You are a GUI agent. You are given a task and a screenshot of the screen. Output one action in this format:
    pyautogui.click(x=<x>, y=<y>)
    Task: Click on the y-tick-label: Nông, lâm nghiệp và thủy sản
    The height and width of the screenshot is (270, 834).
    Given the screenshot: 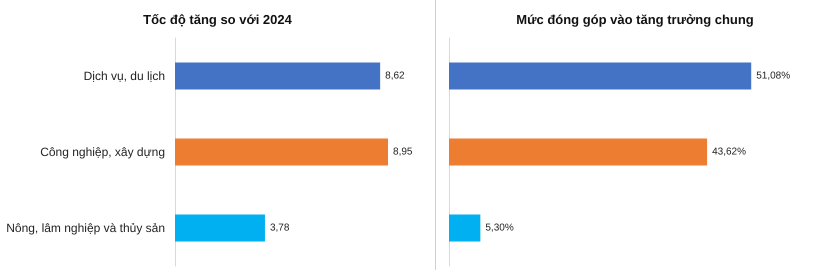 What is the action you would take?
    pyautogui.click(x=85, y=228)
    